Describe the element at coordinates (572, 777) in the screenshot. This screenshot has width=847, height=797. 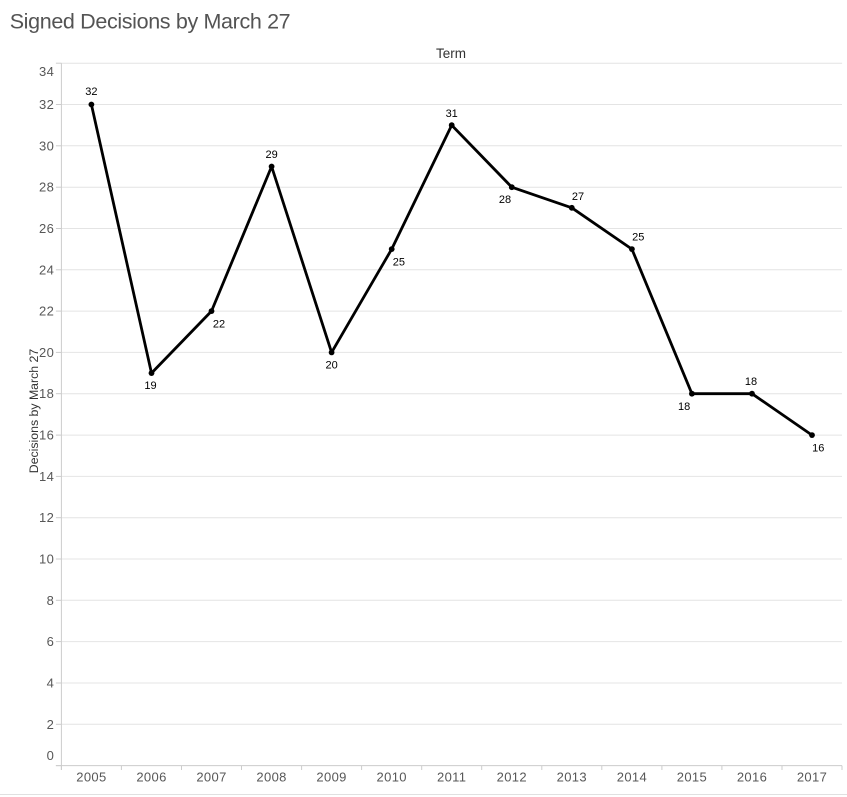
I see `svg-text: 2013` at that location.